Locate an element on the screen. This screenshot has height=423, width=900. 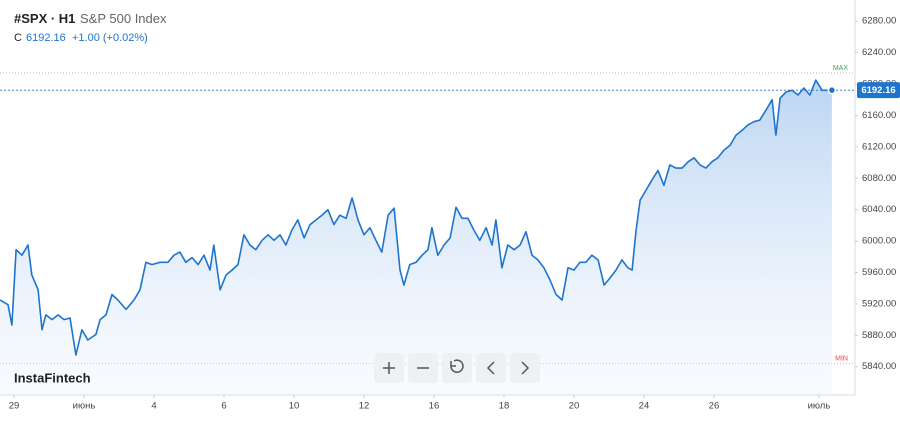
price-tag is located at coordinates (878, 90).